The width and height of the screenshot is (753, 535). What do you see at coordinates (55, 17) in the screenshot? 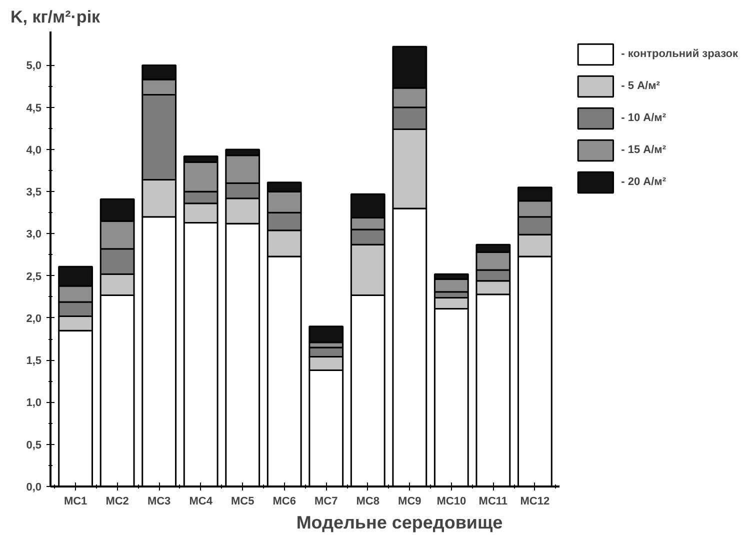
I see `y-axis-title: K, кг/м²·рік` at bounding box center [55, 17].